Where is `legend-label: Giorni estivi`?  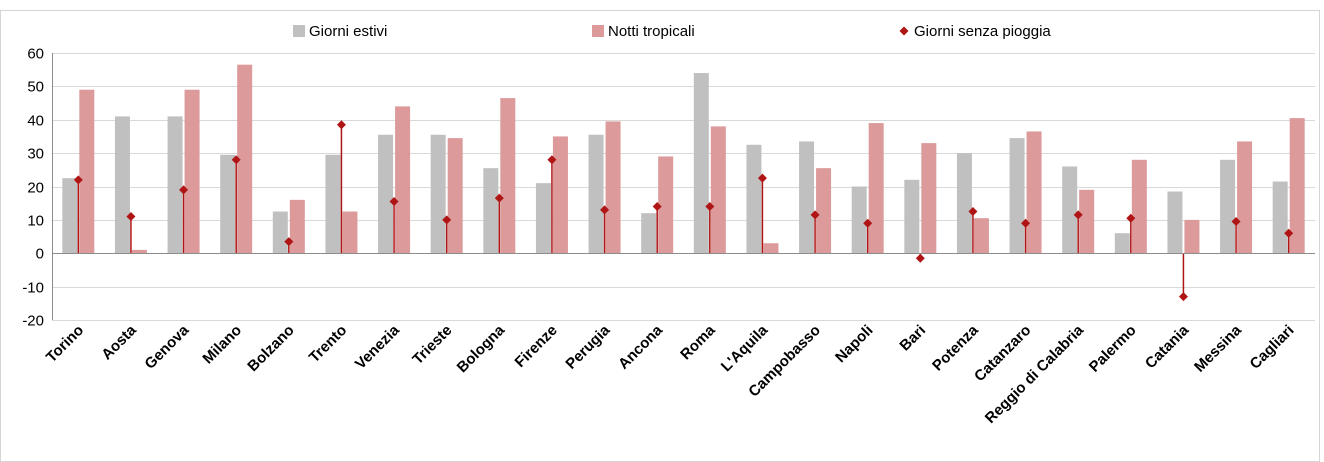
legend-label: Giorni estivi is located at coordinates (348, 31).